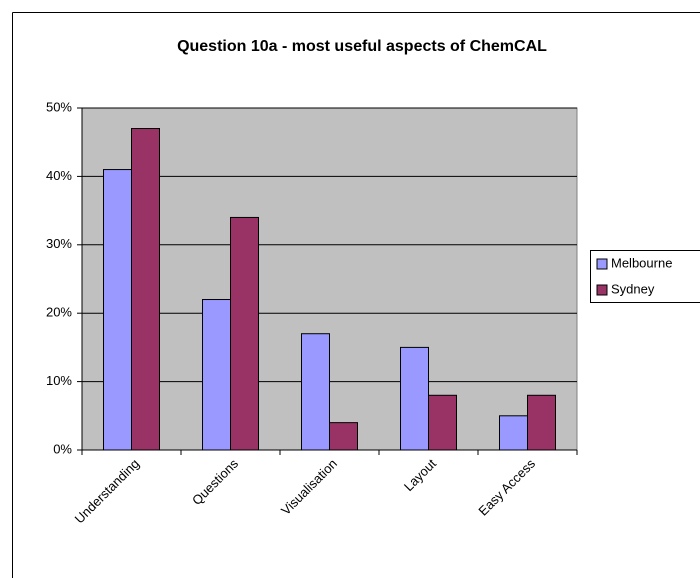  Describe the element at coordinates (506, 487) in the screenshot. I see `x-tick-label: Easy Access` at that location.